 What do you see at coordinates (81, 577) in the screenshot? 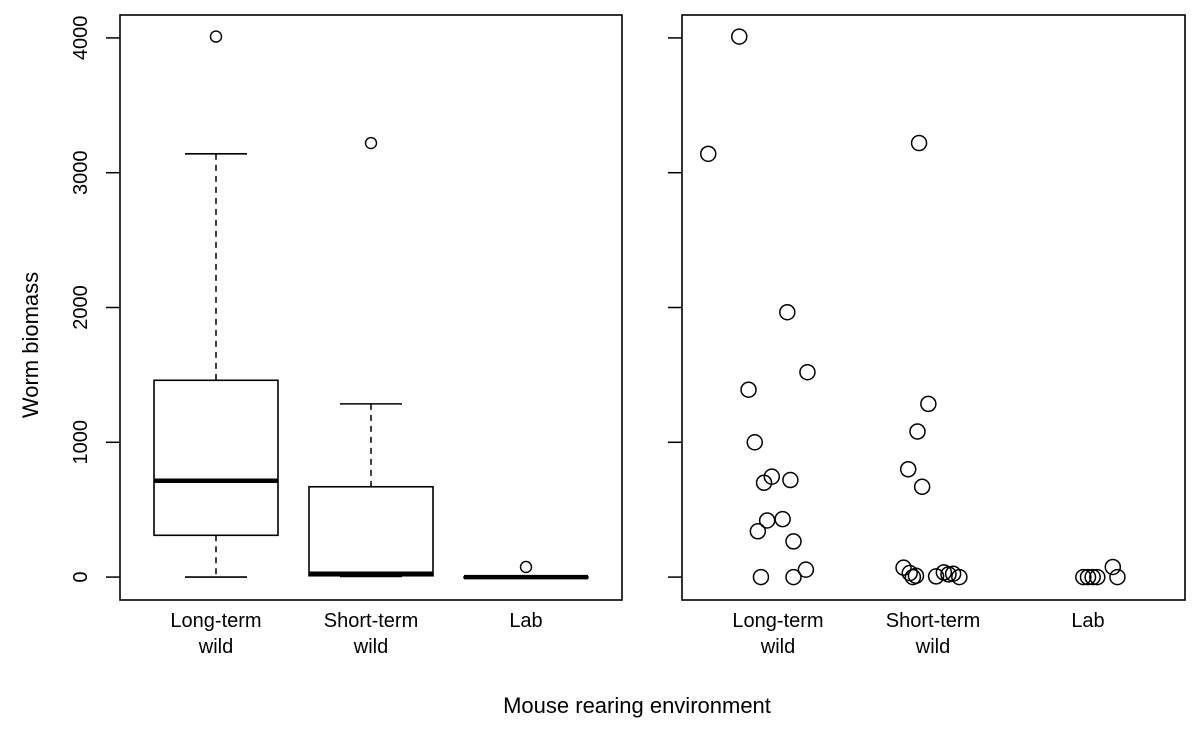
I see `y-tick-label: 0` at bounding box center [81, 577].